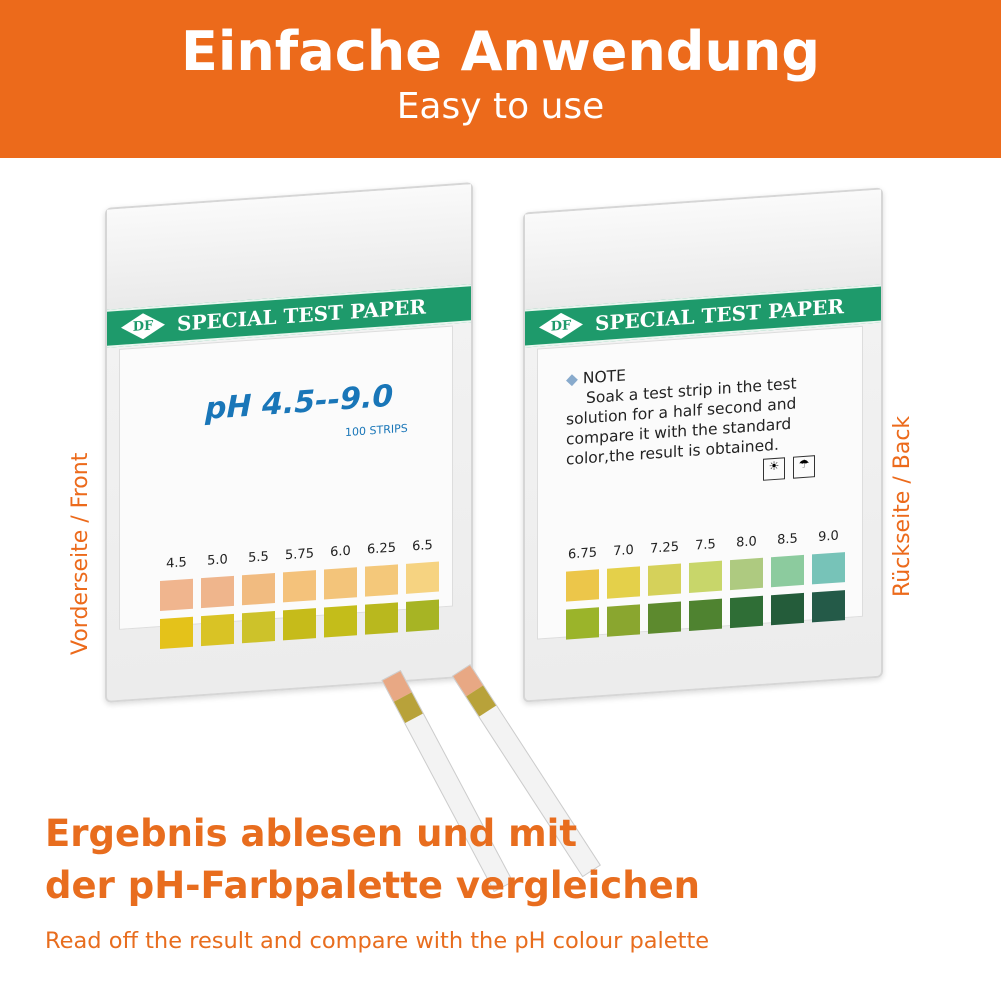 This screenshot has width=1001, height=1001. I want to click on ph-label: 7.25, so click(664, 548).